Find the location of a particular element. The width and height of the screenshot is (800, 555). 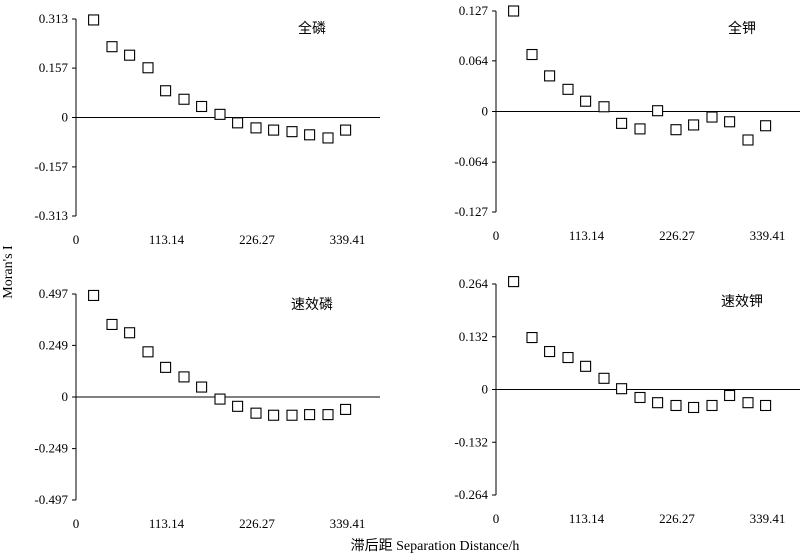

y-tick-label: -0.264 is located at coordinates (471, 494).